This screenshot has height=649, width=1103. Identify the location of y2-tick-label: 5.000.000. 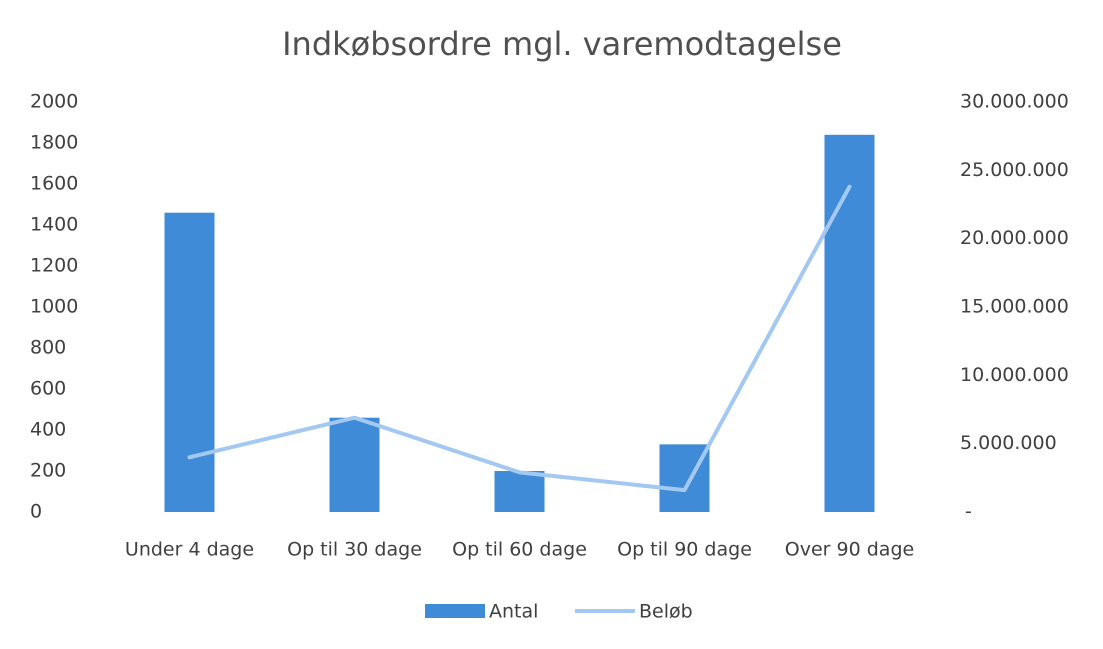
(1008, 443).